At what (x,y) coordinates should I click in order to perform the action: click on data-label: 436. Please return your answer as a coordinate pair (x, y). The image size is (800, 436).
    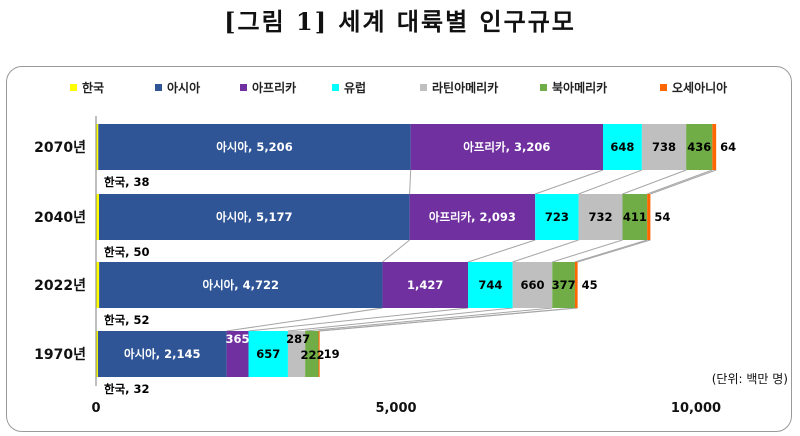
    Looking at the image, I should click on (699, 147).